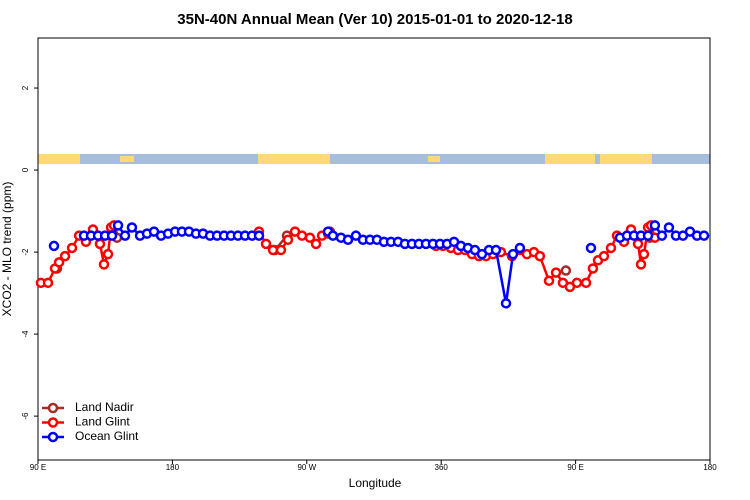  What do you see at coordinates (25, 416) in the screenshot?
I see `y-tick-label: -6` at bounding box center [25, 416].